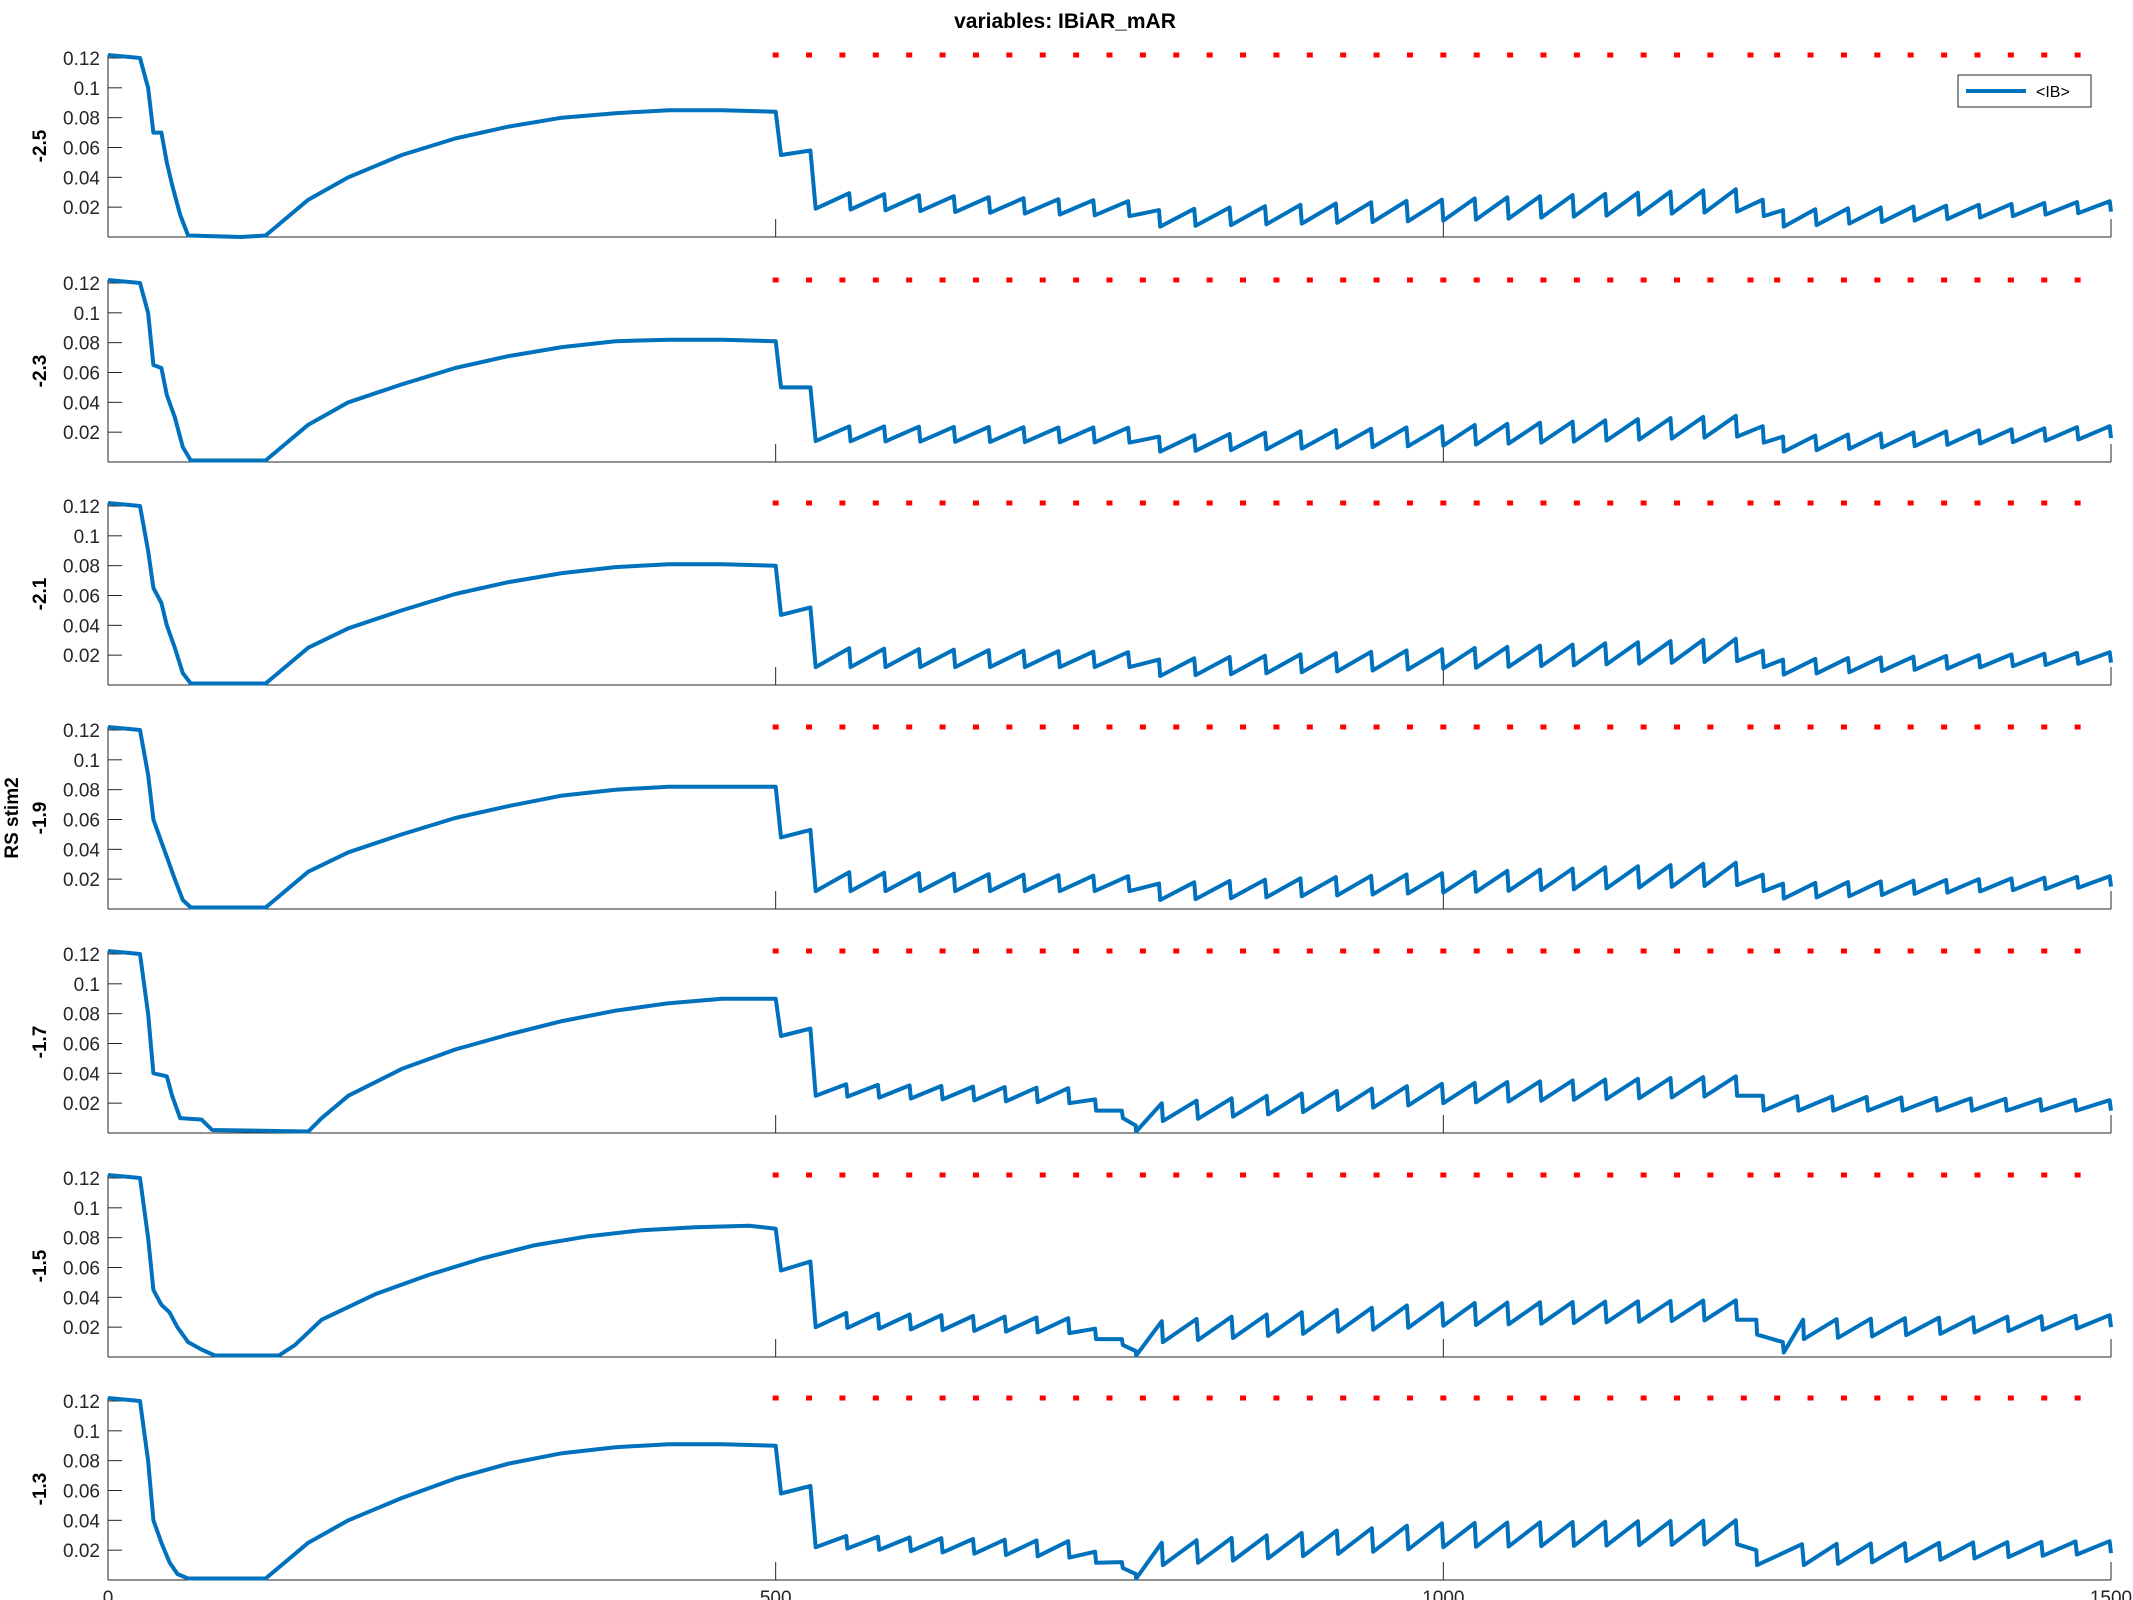  What do you see at coordinates (87, 314) in the screenshot?
I see `y-tick-label: 0.1` at bounding box center [87, 314].